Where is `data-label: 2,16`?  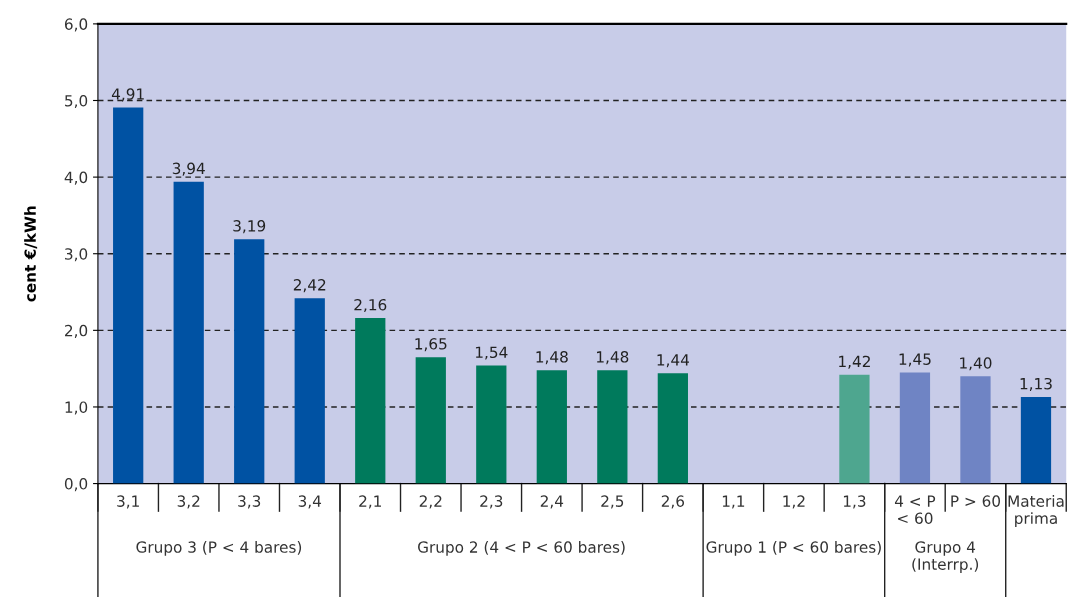
data-label: 2,16 is located at coordinates (370, 305).